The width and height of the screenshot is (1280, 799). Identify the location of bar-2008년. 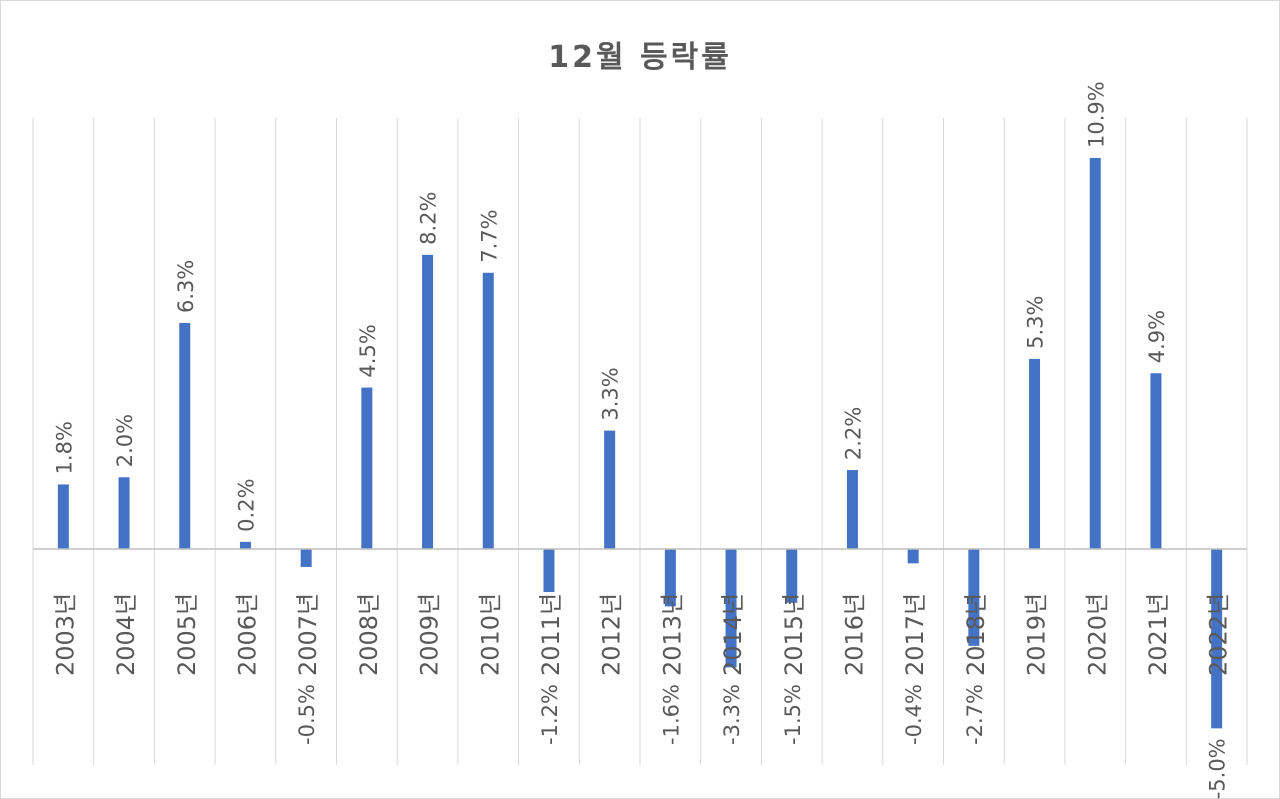
(367, 468).